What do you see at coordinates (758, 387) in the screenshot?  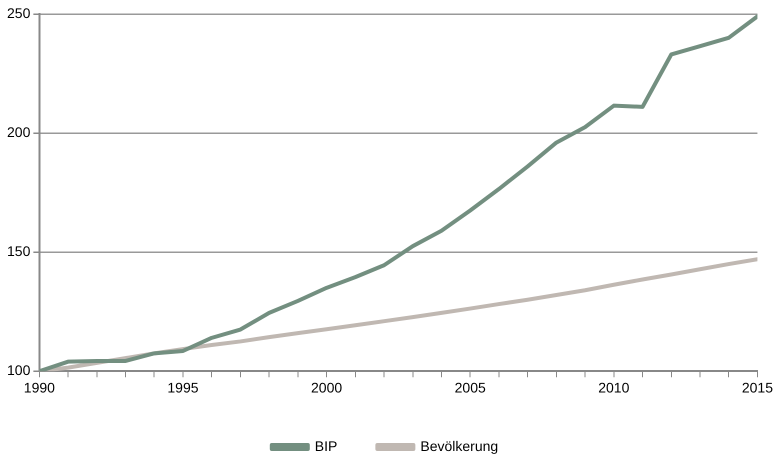 I see `x-tick-label: 2015` at bounding box center [758, 387].